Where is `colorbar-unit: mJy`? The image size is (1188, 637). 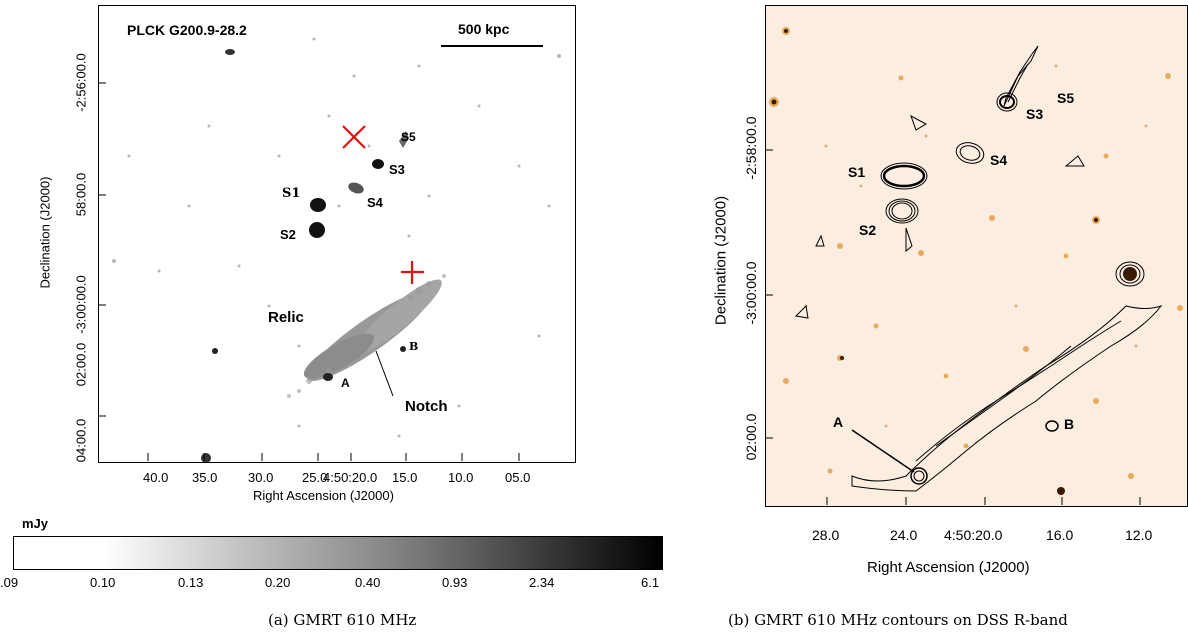
colorbar-unit: mJy is located at coordinates (35, 523).